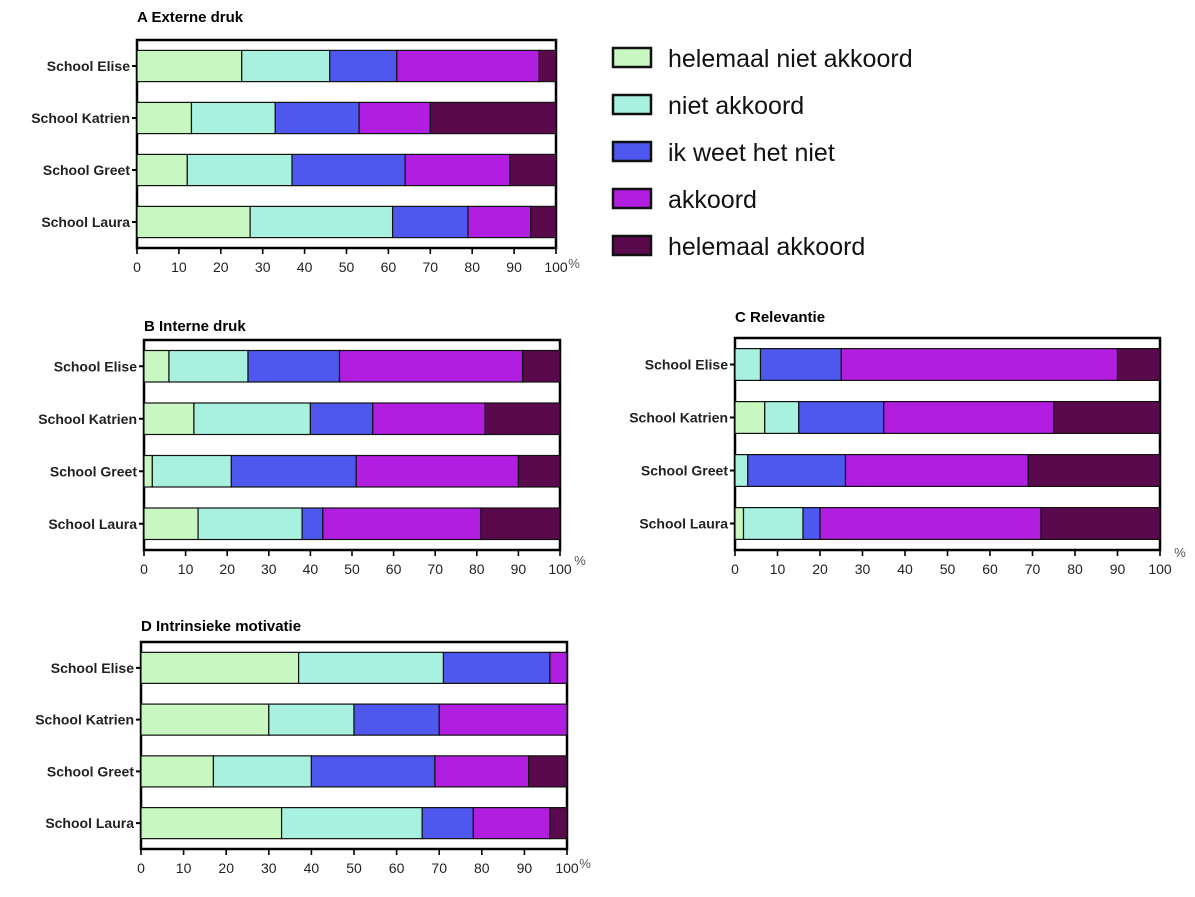 The width and height of the screenshot is (1195, 897). I want to click on legend-label: akkoord, so click(712, 200).